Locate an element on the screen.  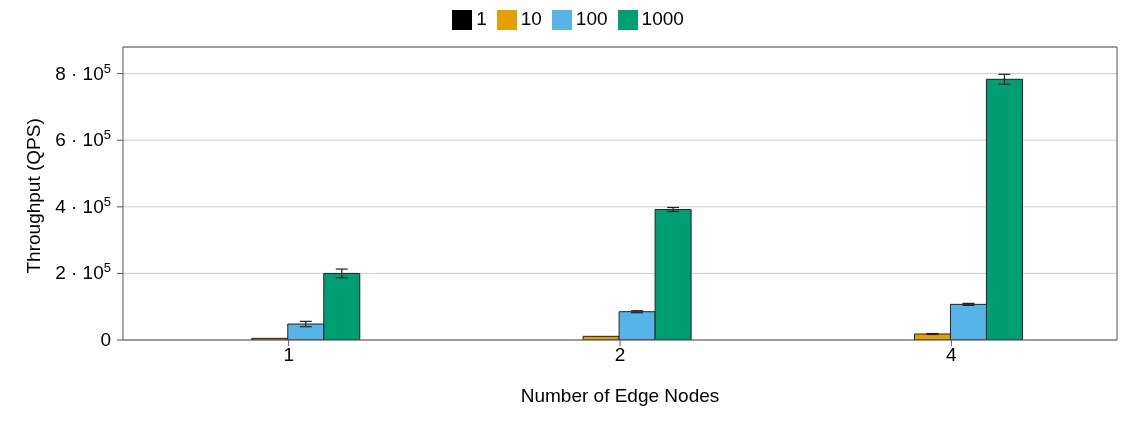
x-axis-title: Number of Edge Nodes is located at coordinates (620, 395).